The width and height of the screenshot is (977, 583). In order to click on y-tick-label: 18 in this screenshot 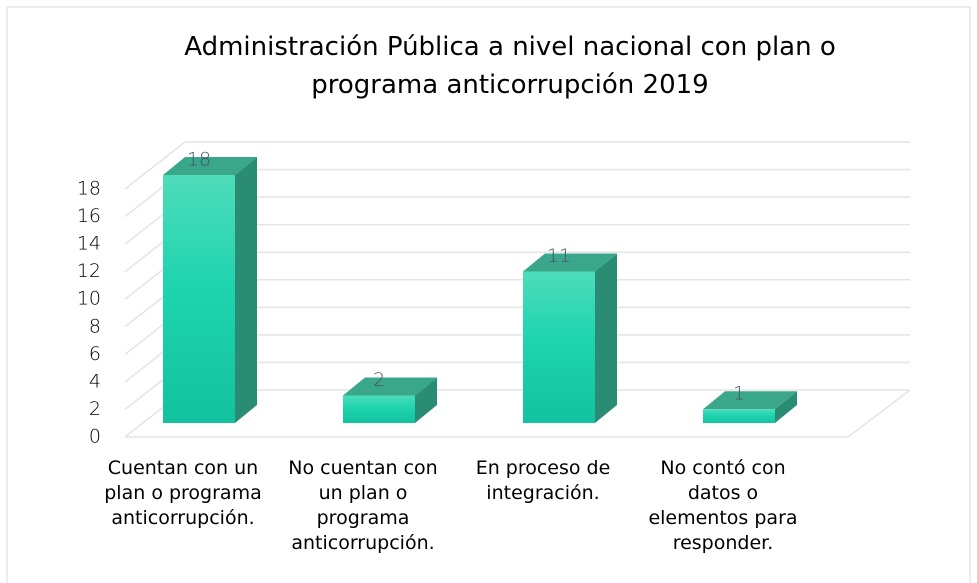, I will do `click(89, 189)`.